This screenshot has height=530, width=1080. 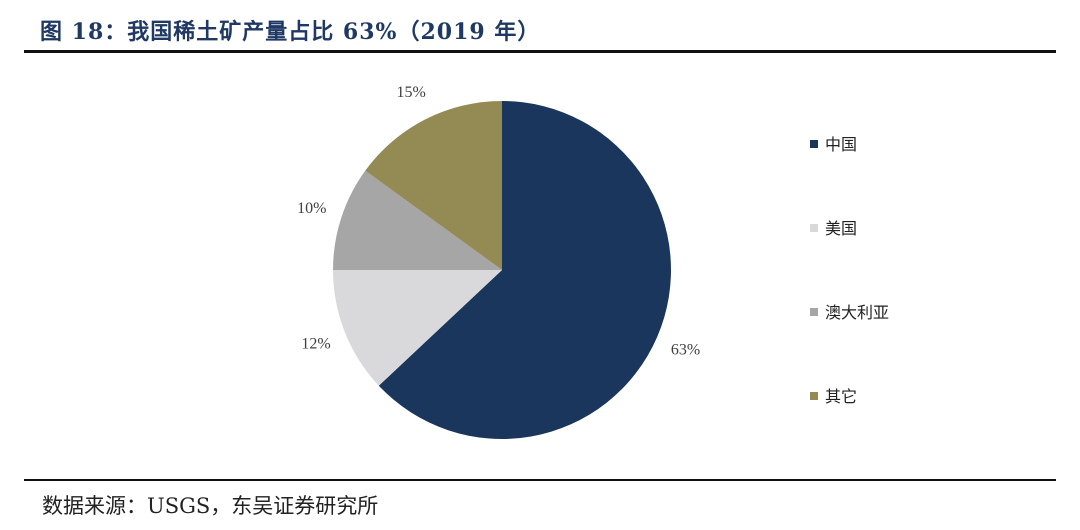 I want to click on legend-label-1: 美国, so click(x=841, y=228).